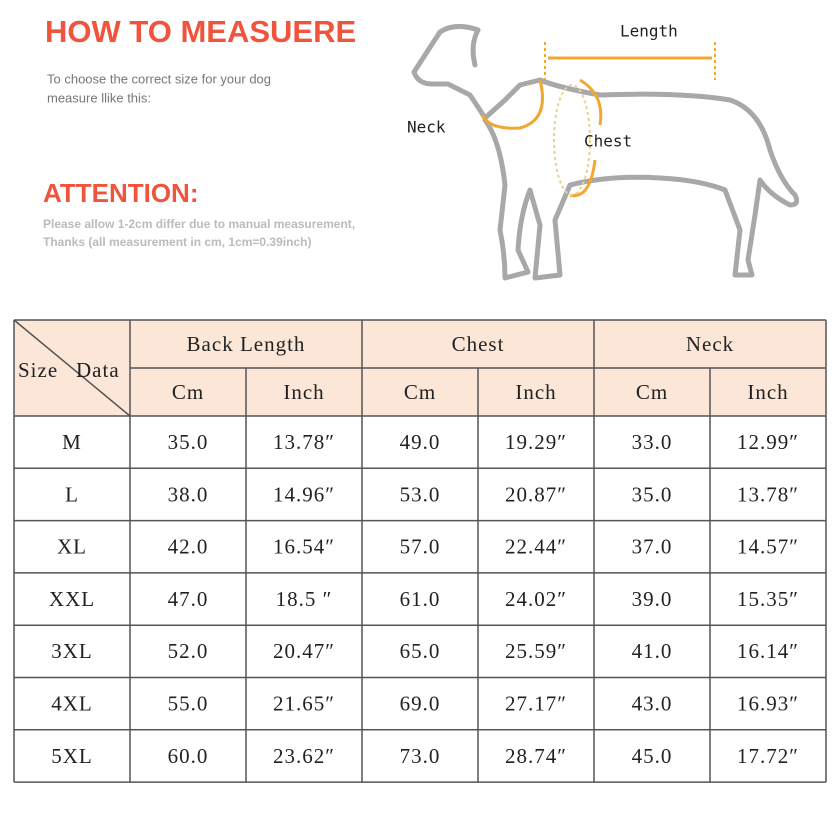 This screenshot has width=840, height=840. Describe the element at coordinates (768, 547) in the screenshot. I see `value-cell: 14.57″` at that location.